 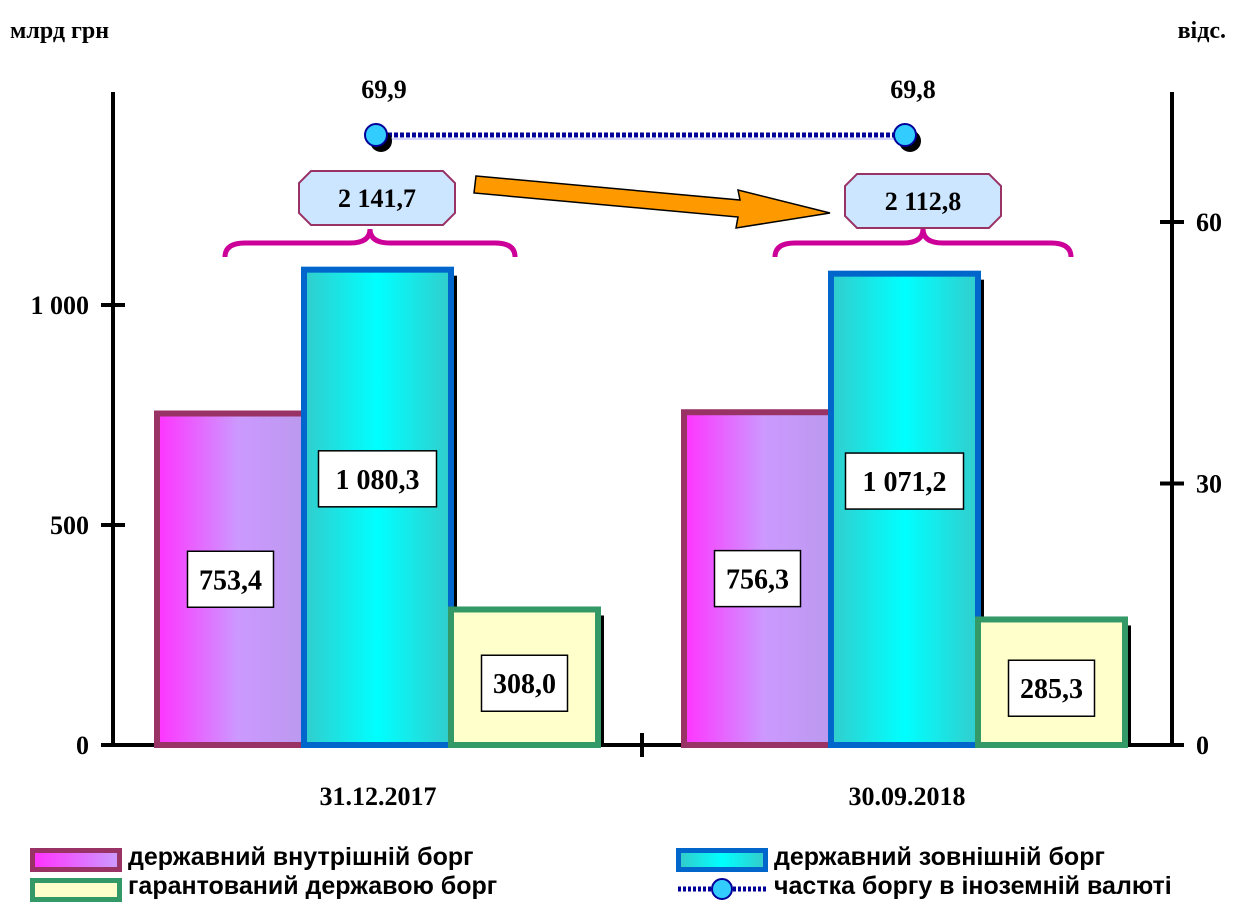 I want to click on data-label: 753,4, so click(x=230, y=580).